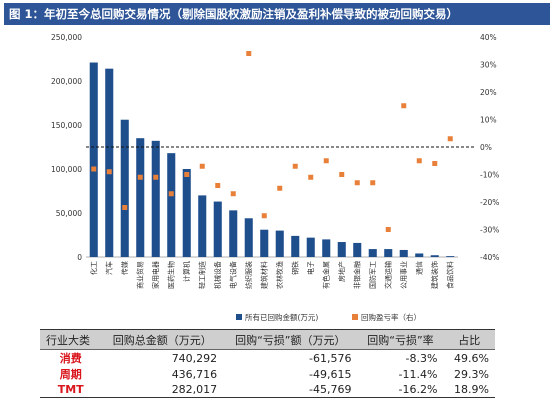 The width and height of the screenshot is (554, 404). What do you see at coordinates (171, 194) in the screenshot?
I see `point-医药生物` at bounding box center [171, 194].